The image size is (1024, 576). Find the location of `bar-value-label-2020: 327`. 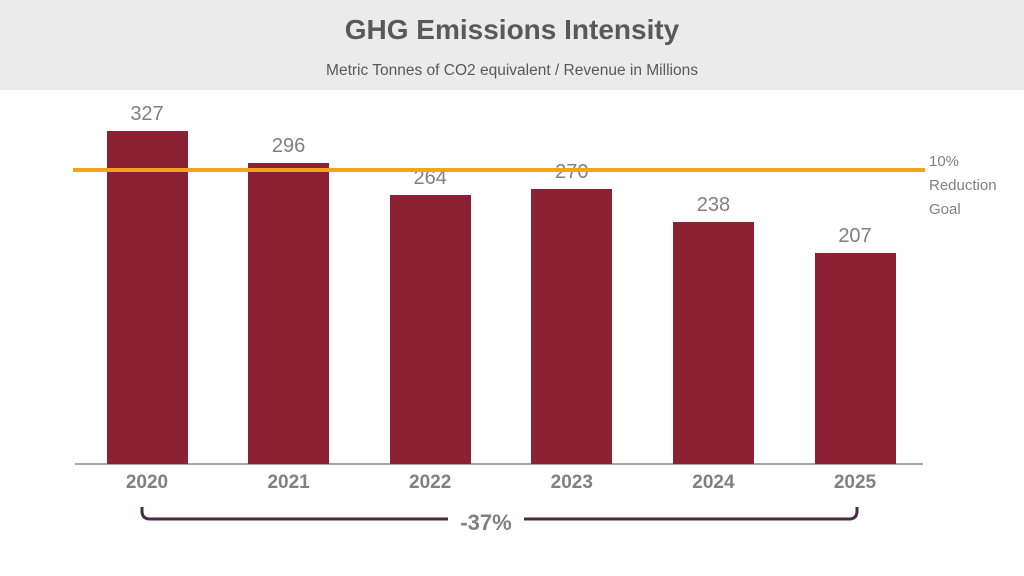

bar-value-label-2020: 327 is located at coordinates (147, 114).